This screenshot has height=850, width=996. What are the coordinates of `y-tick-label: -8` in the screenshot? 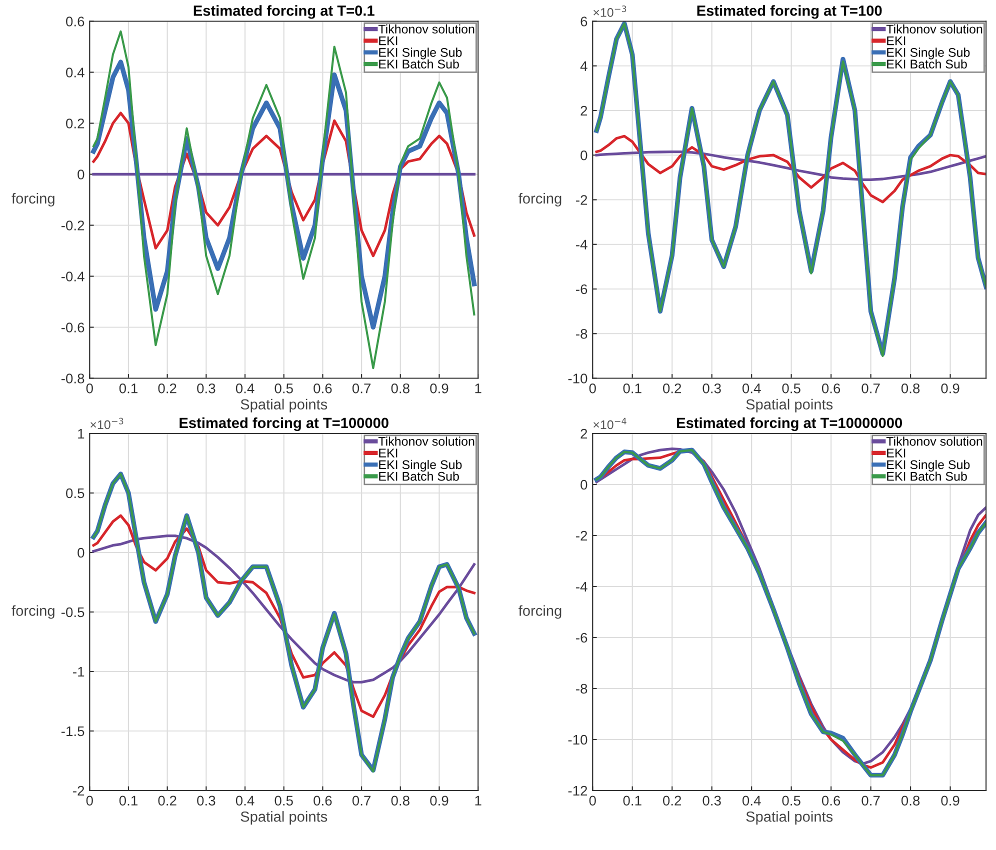 It's located at (582, 333).